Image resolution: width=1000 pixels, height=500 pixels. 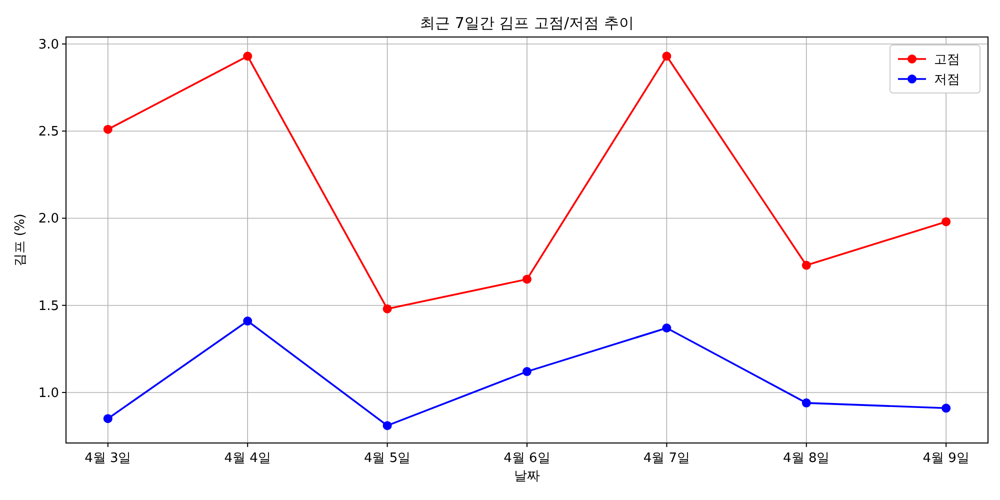 What do you see at coordinates (666, 458) in the screenshot?
I see `x-tick-label: 4월 7일` at bounding box center [666, 458].